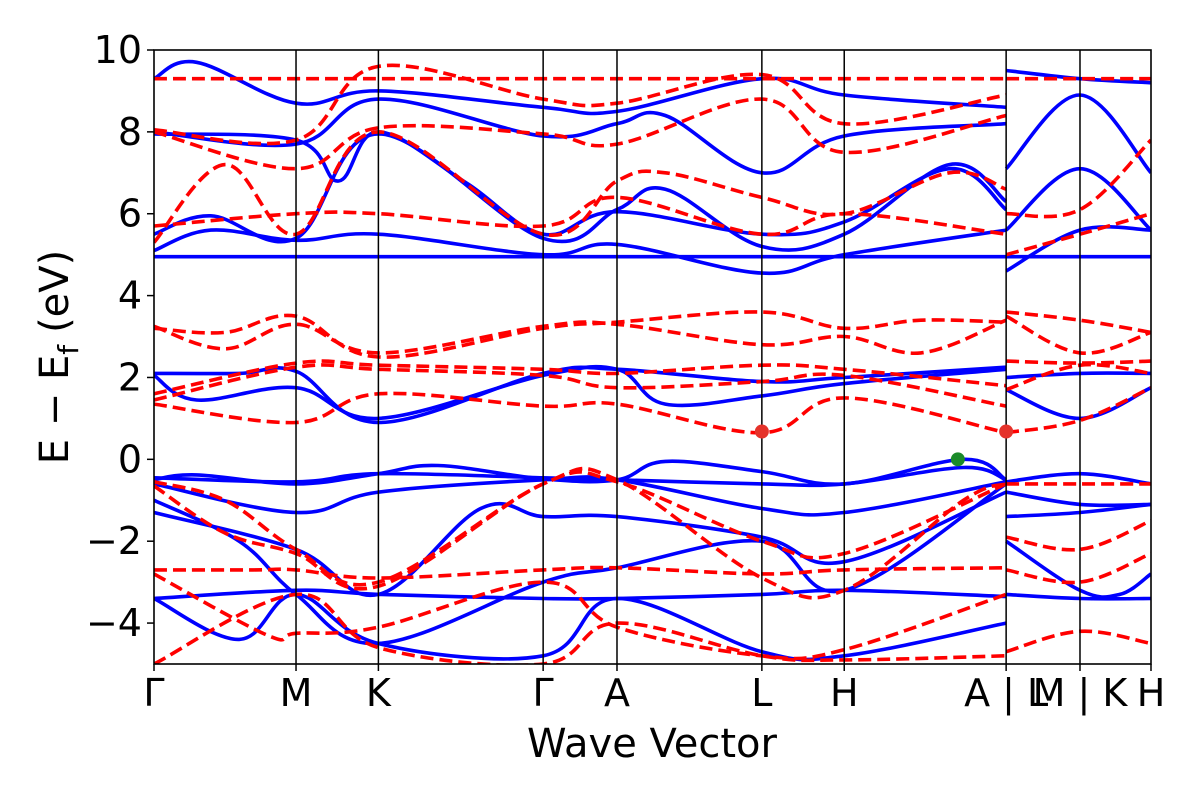 The width and height of the screenshot is (1200, 800). Describe the element at coordinates (114, 541) in the screenshot. I see `y-tick-label-1: −2` at that location.